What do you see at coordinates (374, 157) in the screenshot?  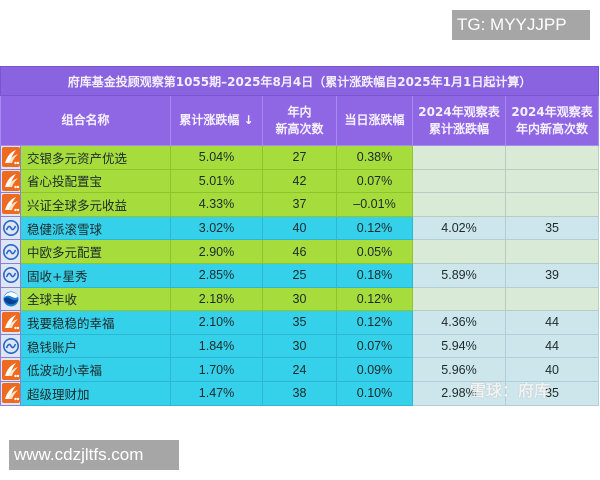 I see `daily-change: 0.38%` at bounding box center [374, 157].